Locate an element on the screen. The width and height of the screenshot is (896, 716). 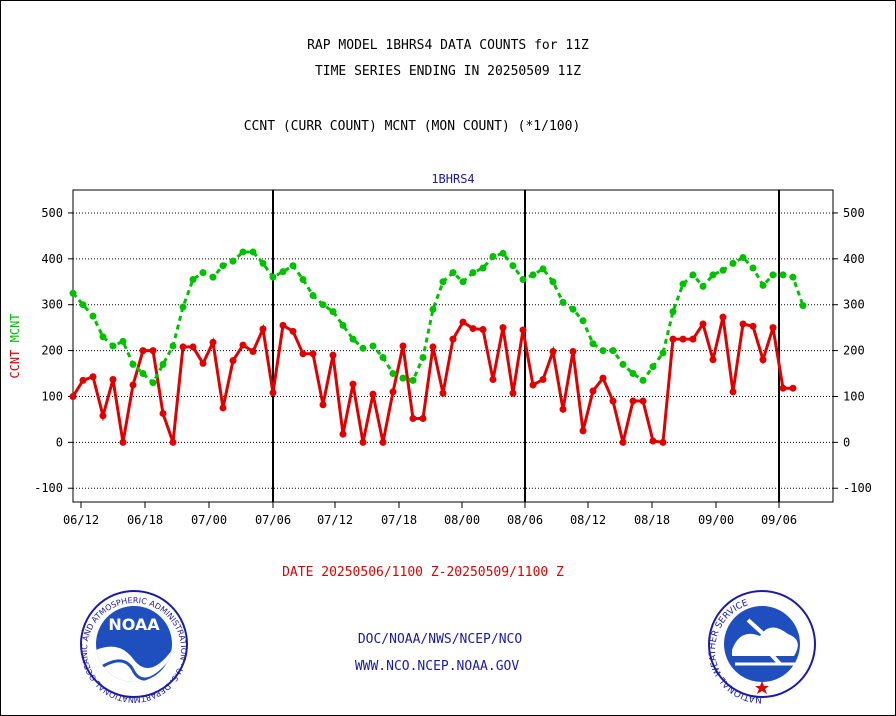
y-tick-label-left: -100 is located at coordinates (48, 488).